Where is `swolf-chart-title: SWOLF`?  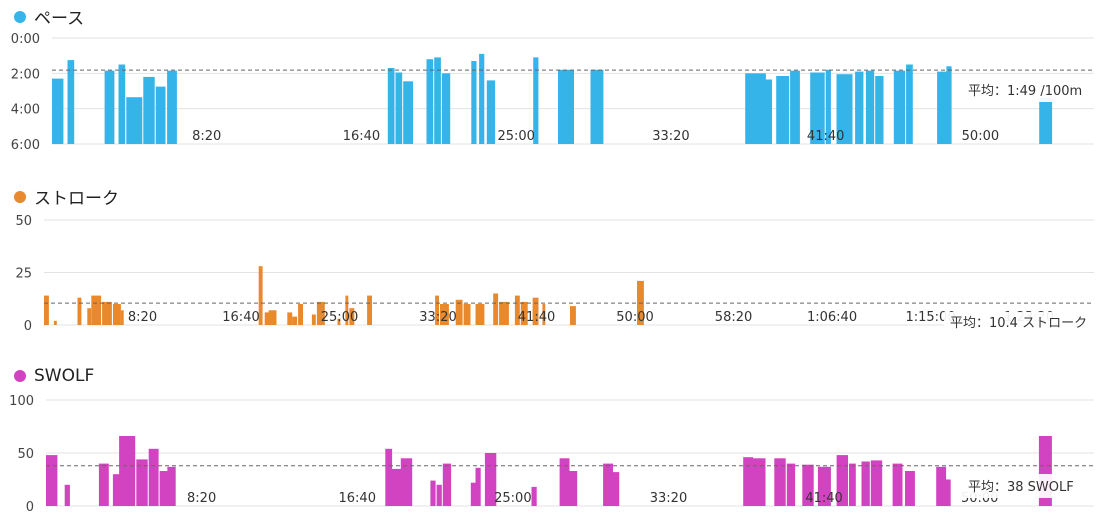 swolf-chart-title: SWOLF is located at coordinates (54, 376).